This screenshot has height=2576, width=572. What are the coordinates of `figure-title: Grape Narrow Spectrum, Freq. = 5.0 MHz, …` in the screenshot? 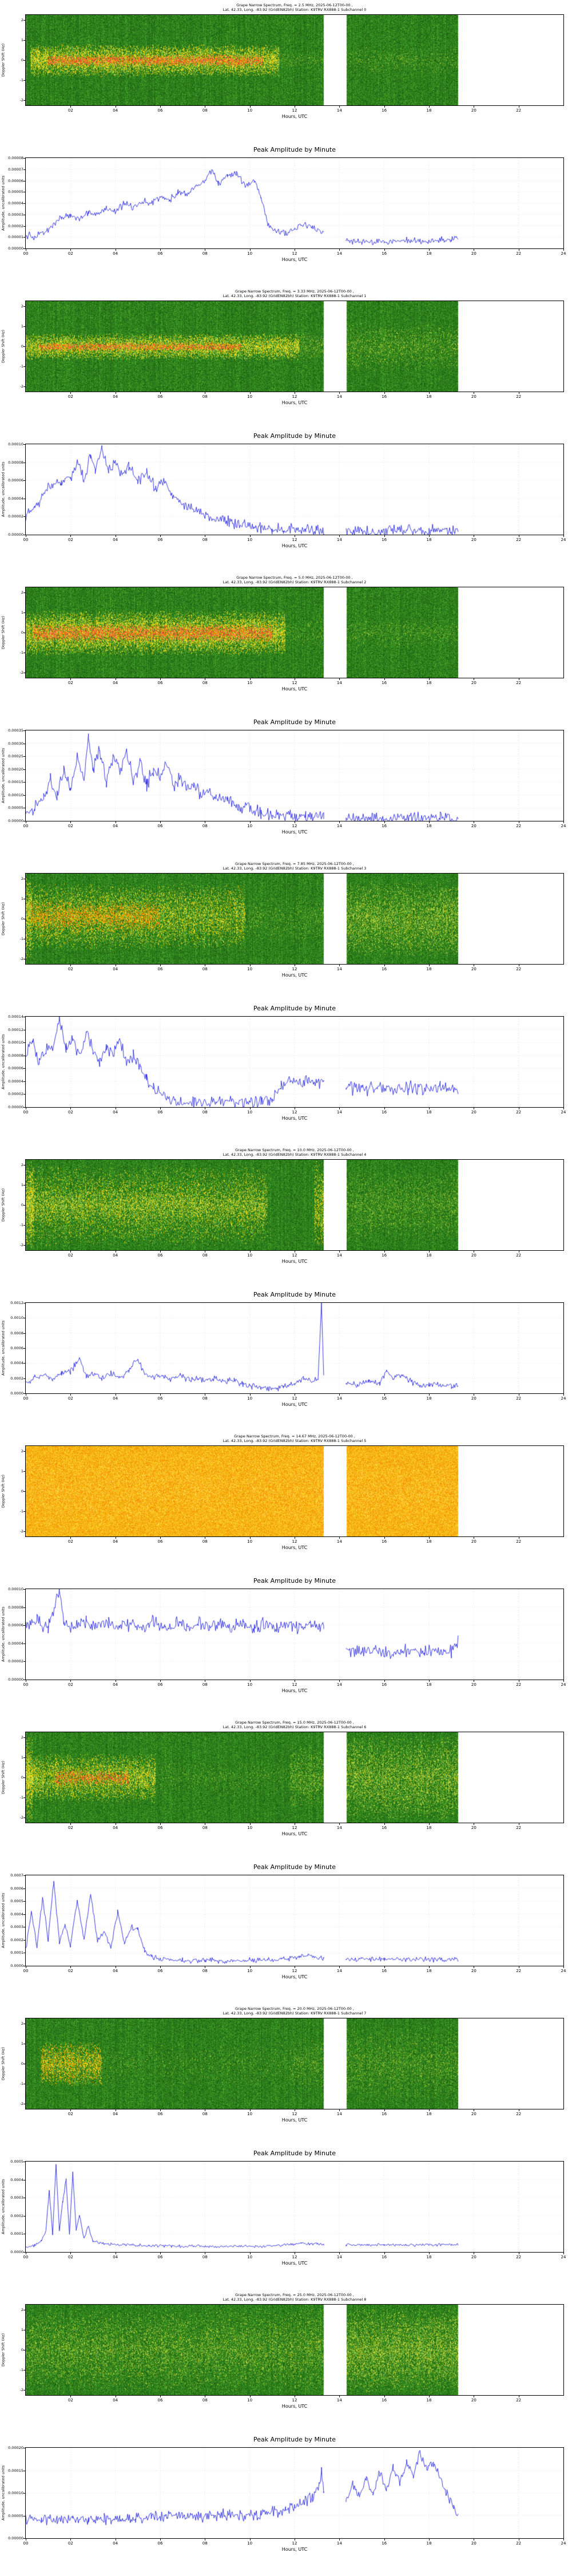 It's located at (294, 577).